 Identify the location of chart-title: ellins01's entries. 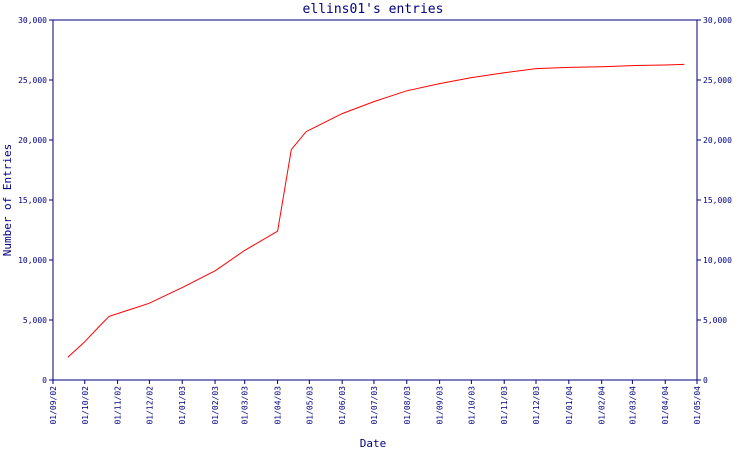
(373, 9).